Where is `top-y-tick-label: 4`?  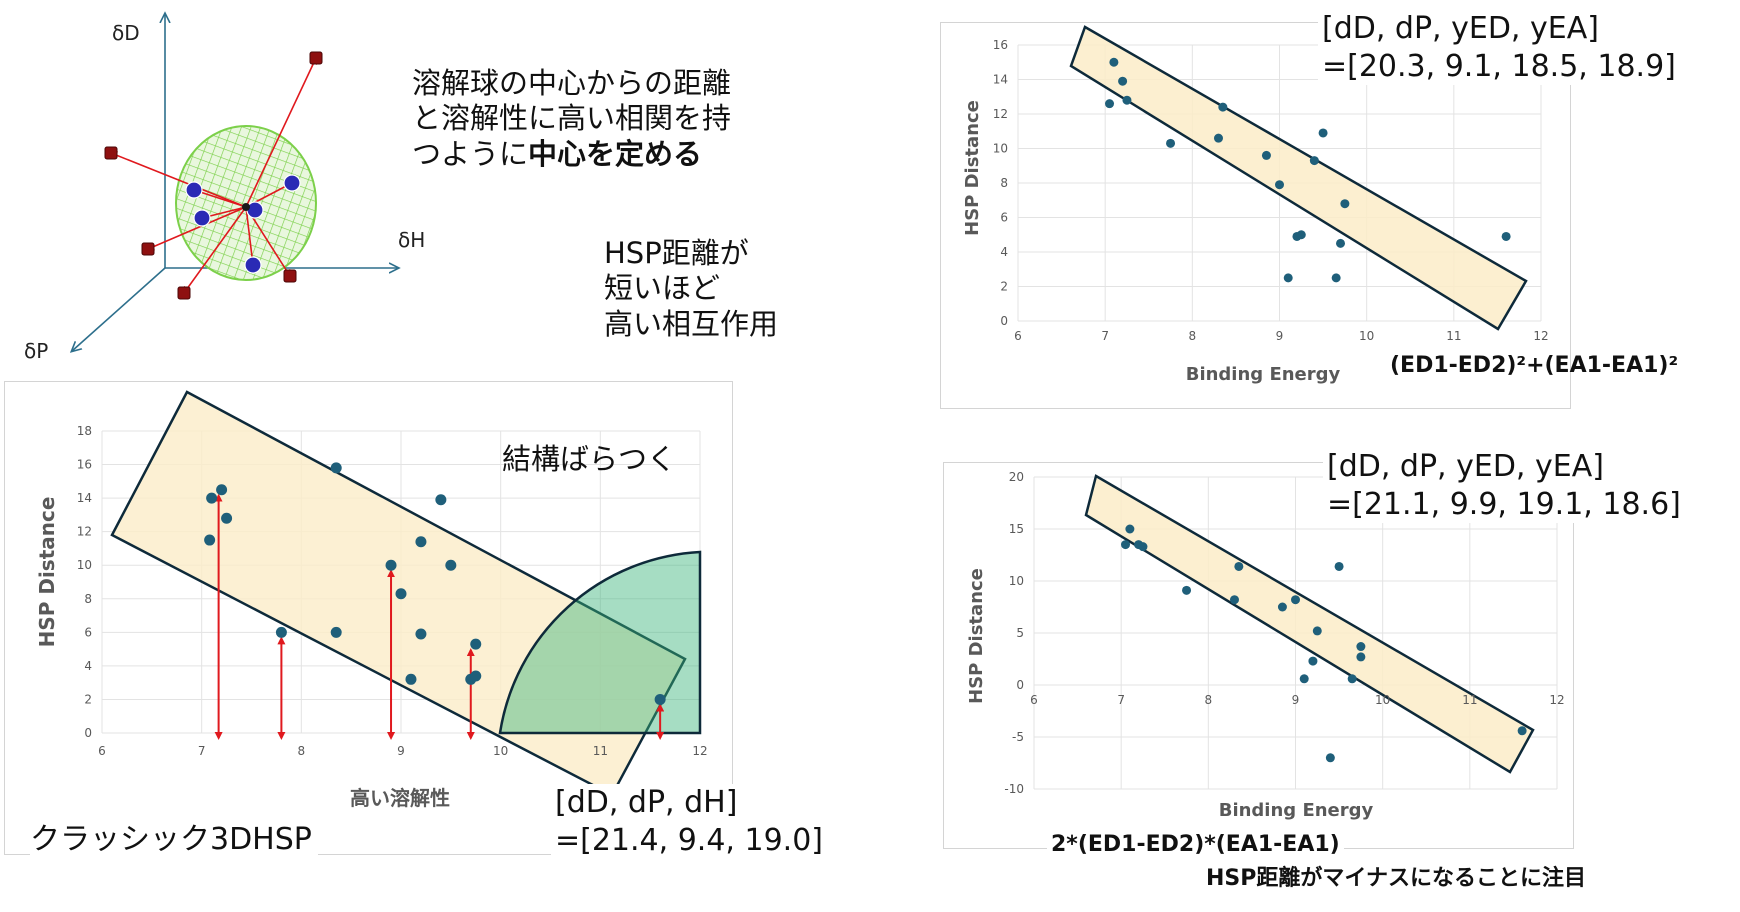 top-y-tick-label: 4 is located at coordinates (1004, 252).